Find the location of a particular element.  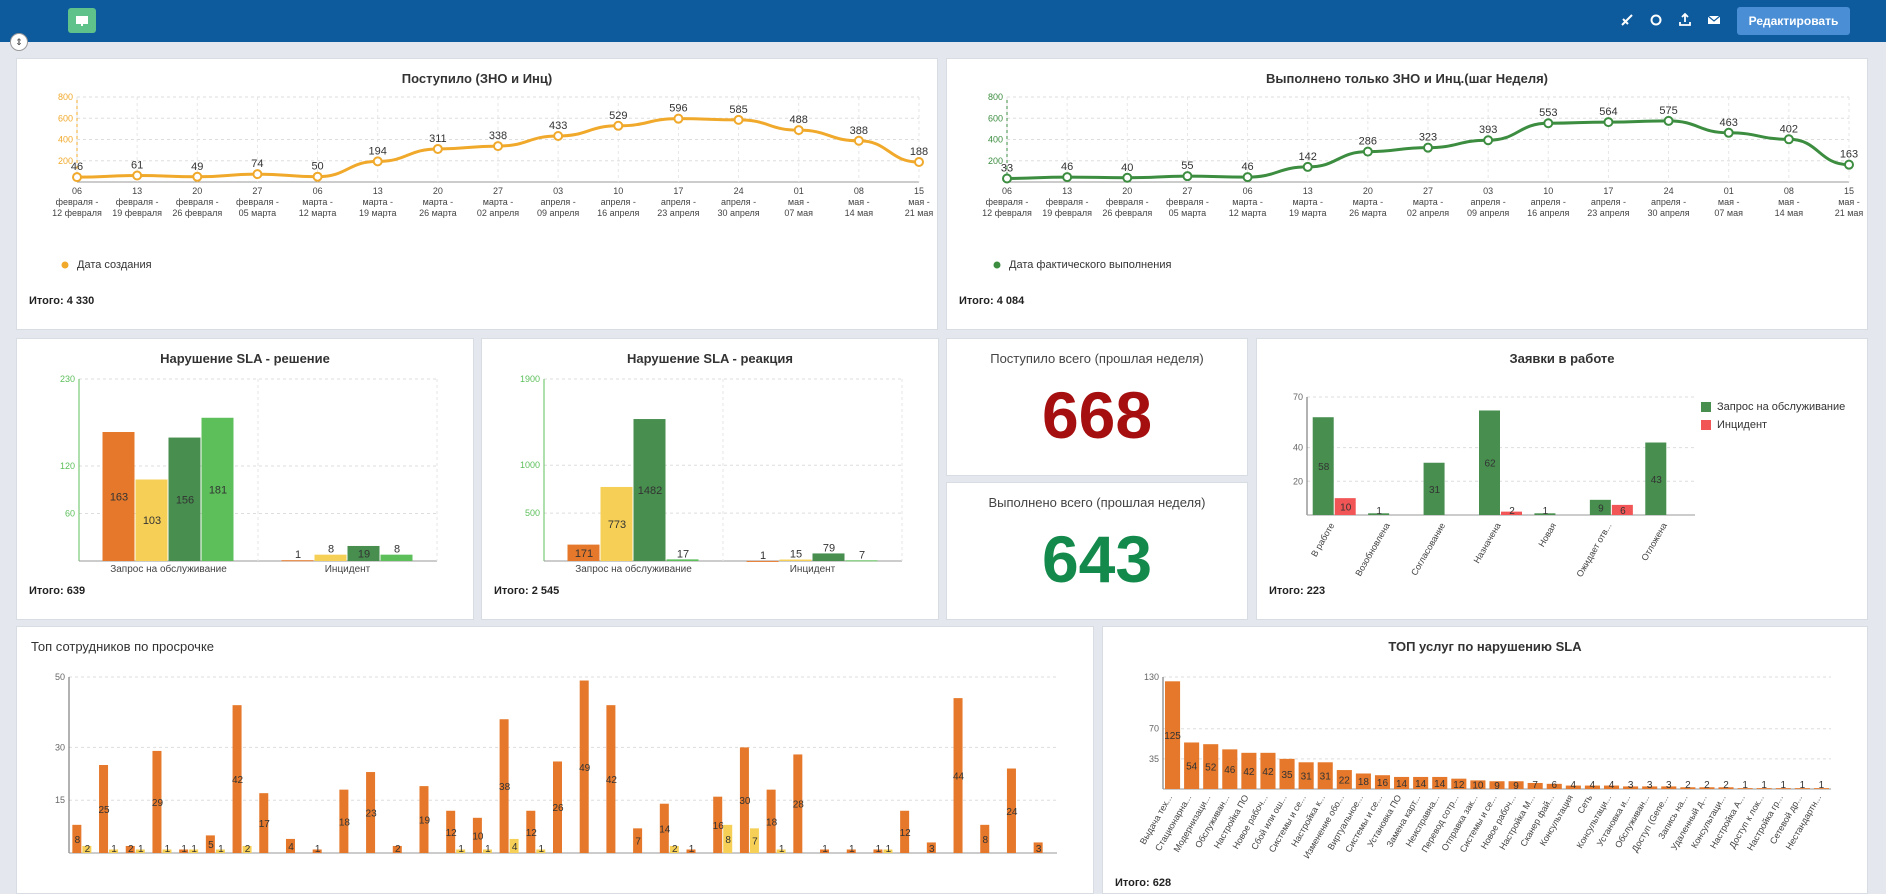

card-total: Итого: 628 is located at coordinates (1143, 883).